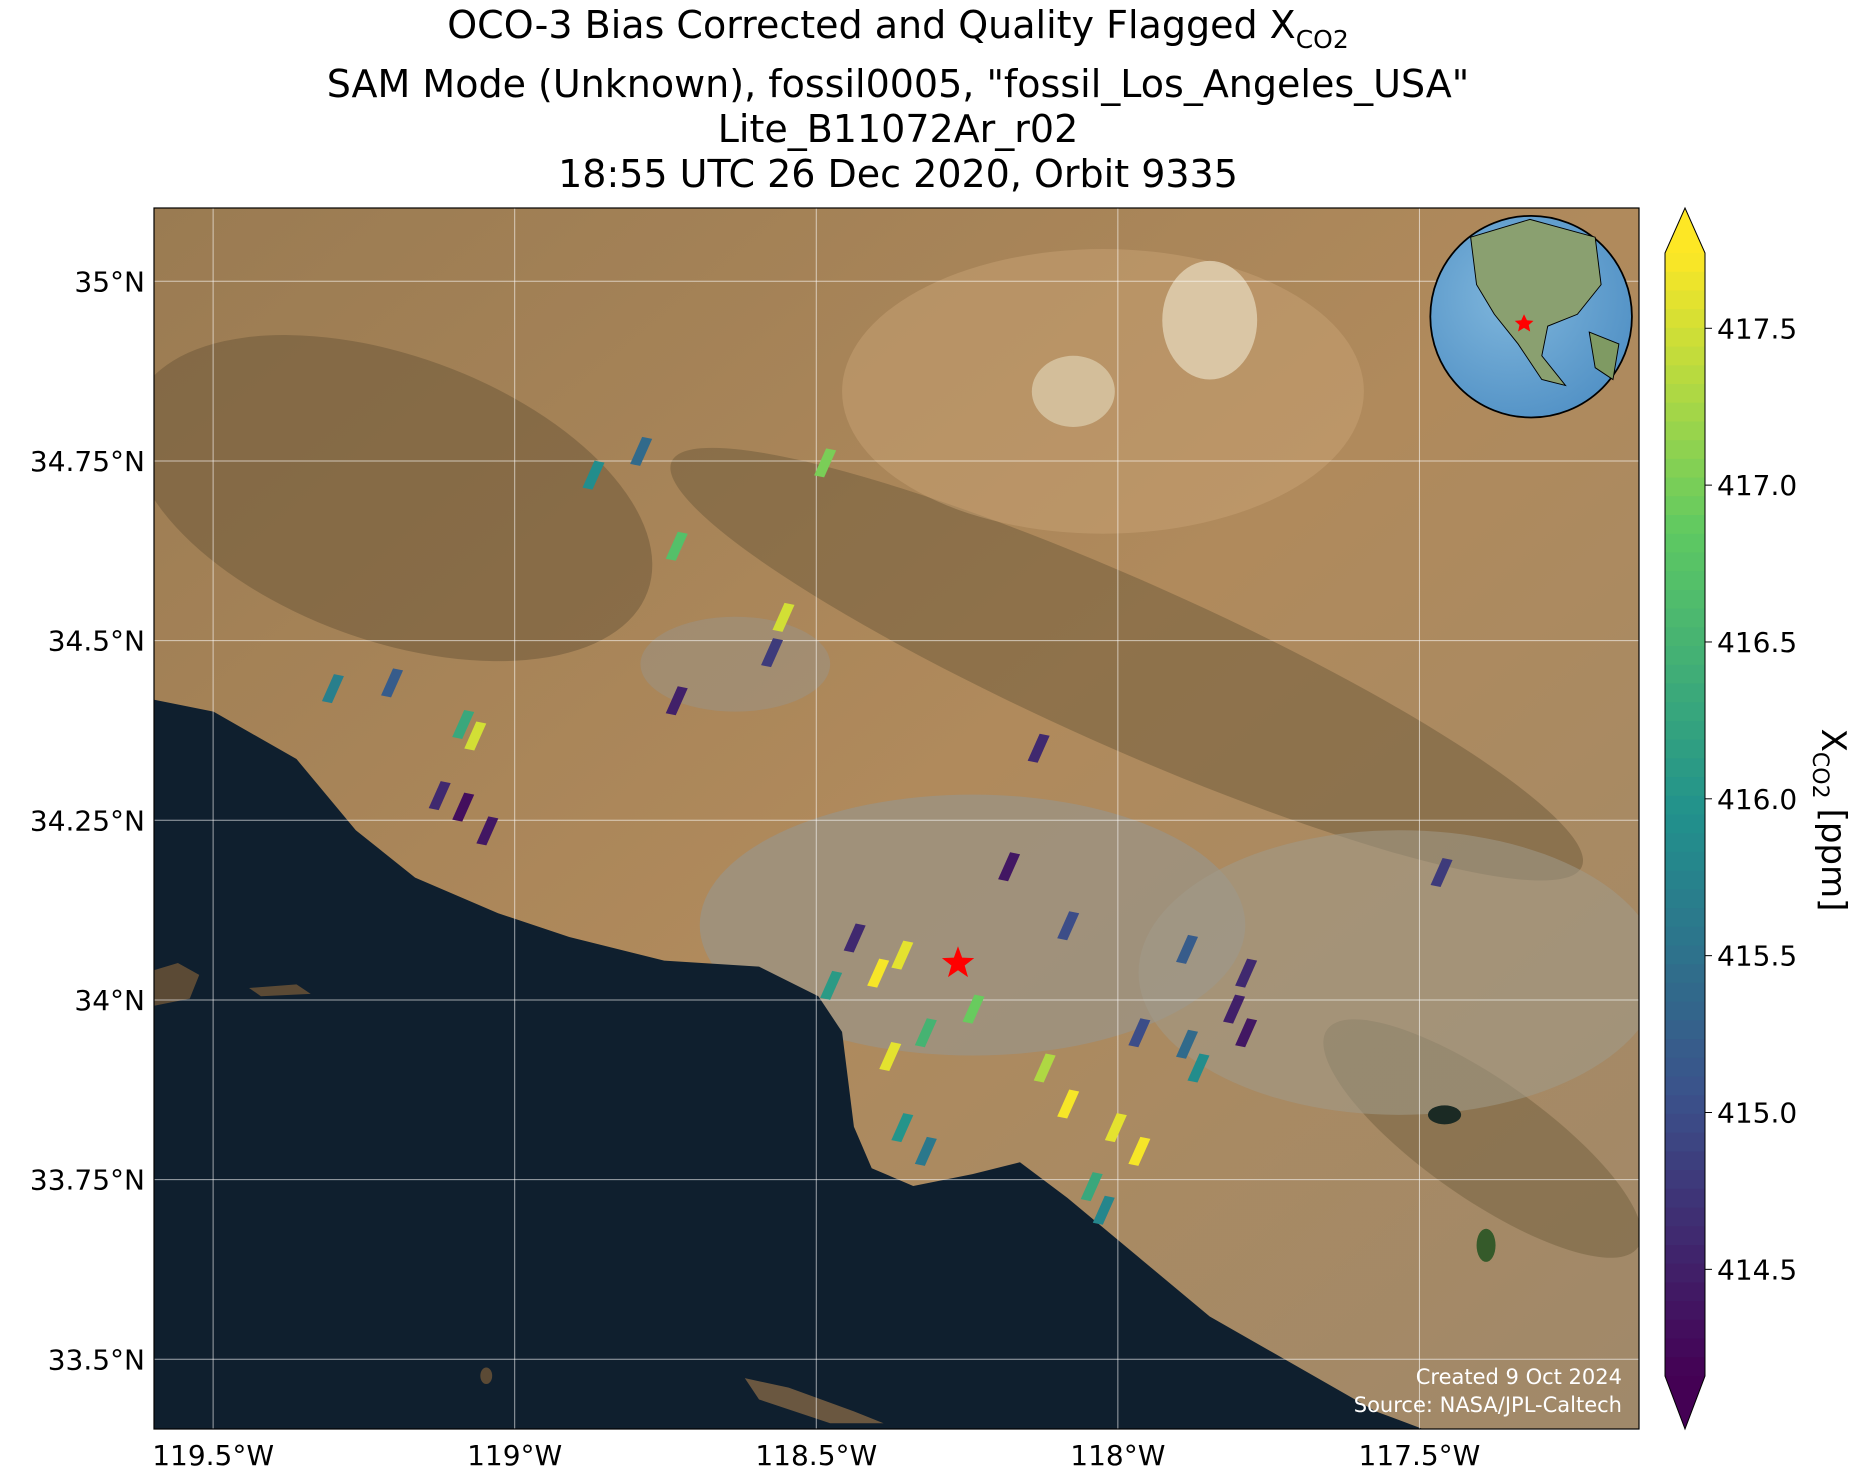 The height and width of the screenshot is (1484, 1860). I want to click on colorbar-label: XCO2 [ppm], so click(1830, 820).